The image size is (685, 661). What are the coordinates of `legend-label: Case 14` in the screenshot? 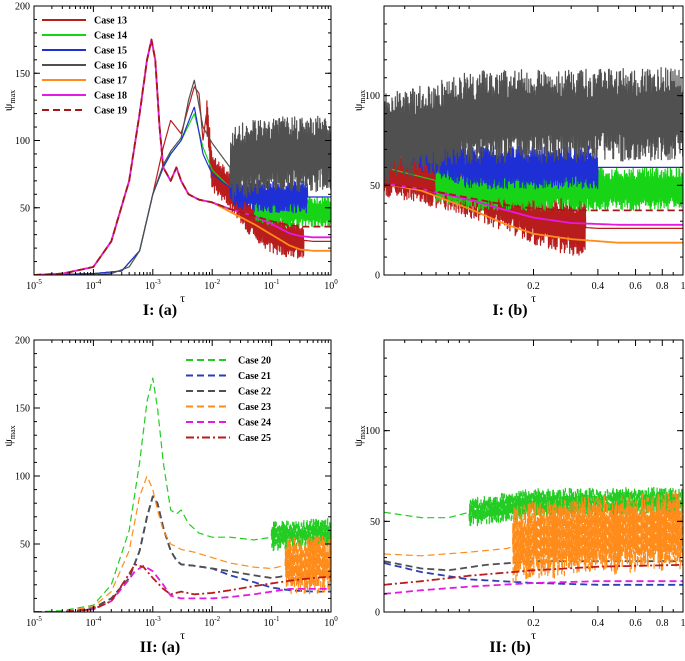 It's located at (110, 36).